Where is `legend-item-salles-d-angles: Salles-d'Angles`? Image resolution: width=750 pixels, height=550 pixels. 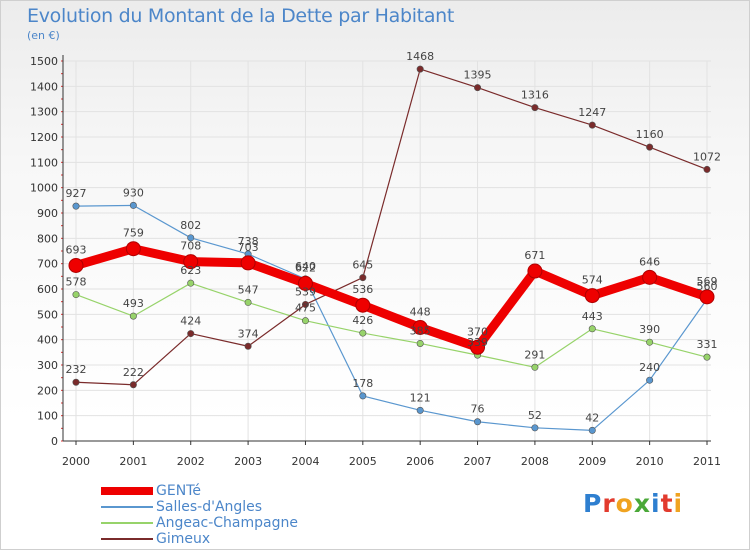
legend-item-salles-d-angles: Salles-d'Angles is located at coordinates (261, 507).